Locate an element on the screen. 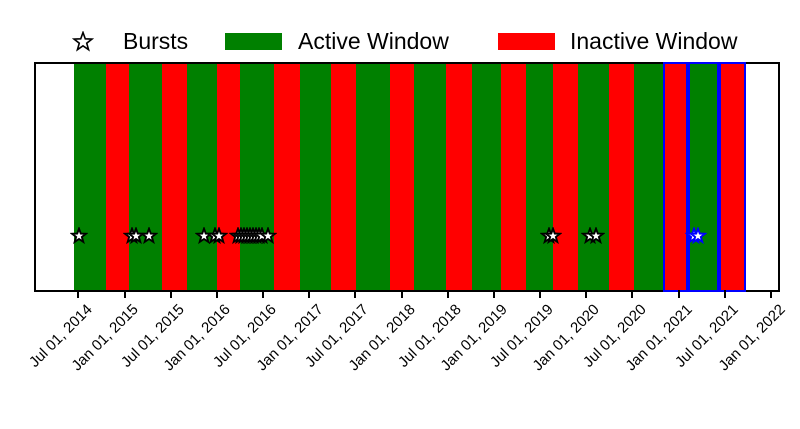 The width and height of the screenshot is (800, 429). legend-label-inactive: Inactive Window is located at coordinates (654, 41).